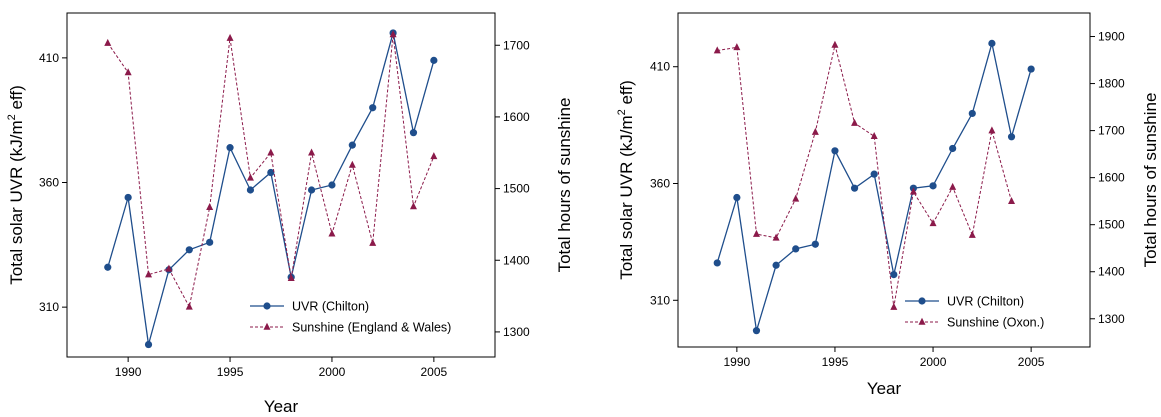 Image resolution: width=1161 pixels, height=417 pixels. What do you see at coordinates (626, 197) in the screenshot?
I see `y-left-label-main: Total solar UVR (kJ/m` at bounding box center [626, 197].